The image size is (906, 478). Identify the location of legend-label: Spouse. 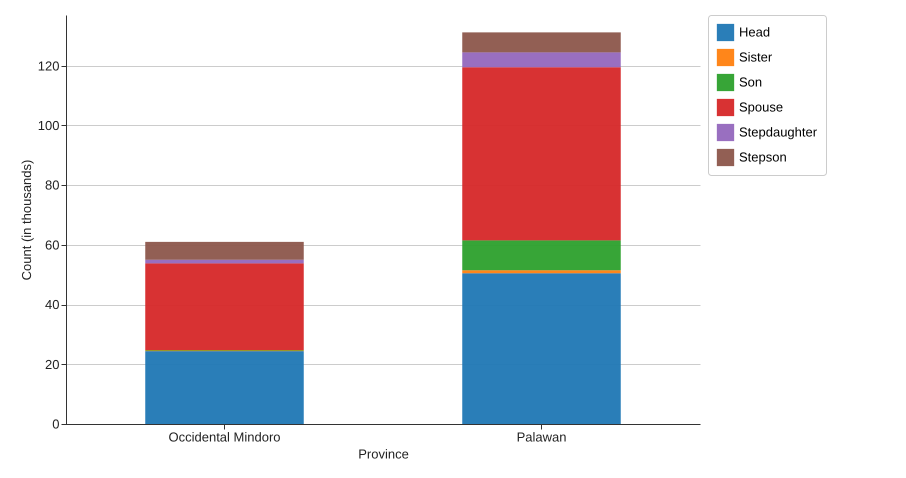
(761, 107).